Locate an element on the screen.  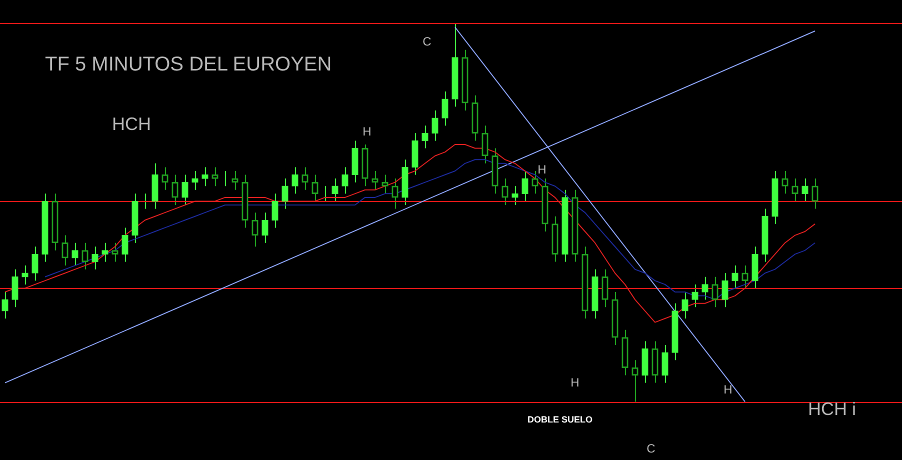
annotation: HCH i is located at coordinates (832, 408).